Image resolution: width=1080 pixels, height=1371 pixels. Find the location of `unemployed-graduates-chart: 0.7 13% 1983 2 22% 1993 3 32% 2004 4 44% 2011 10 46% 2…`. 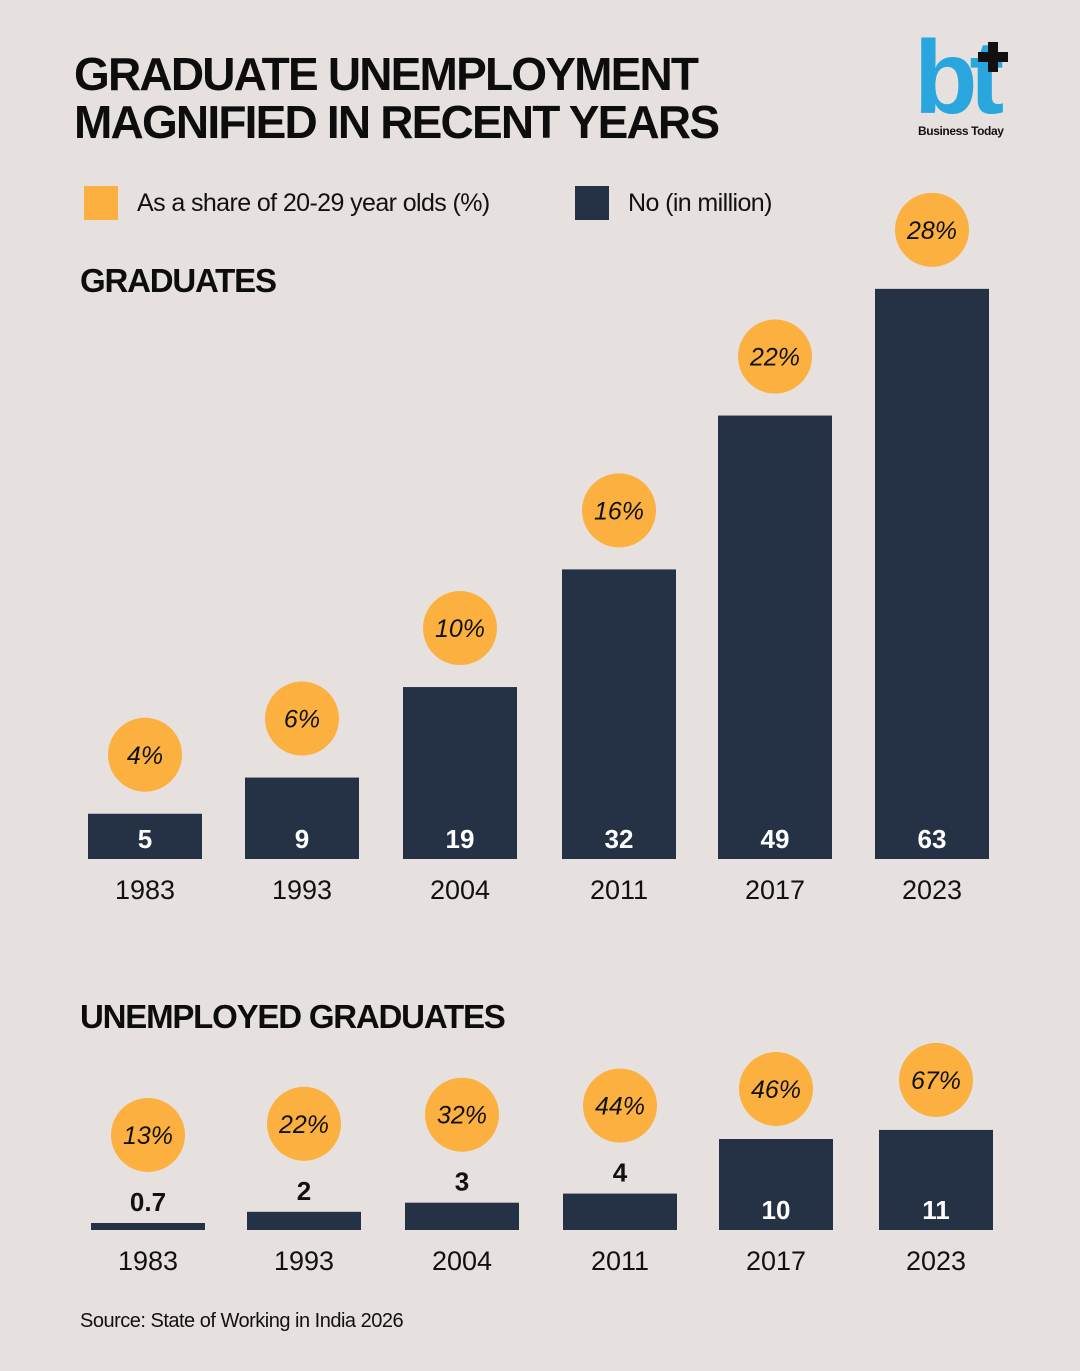

unemployed-graduates-chart: 0.7 13% 1983 2 22% 1993 3 32% 2004 4 44% 2011 10 46% 2… is located at coordinates (542, 1159).